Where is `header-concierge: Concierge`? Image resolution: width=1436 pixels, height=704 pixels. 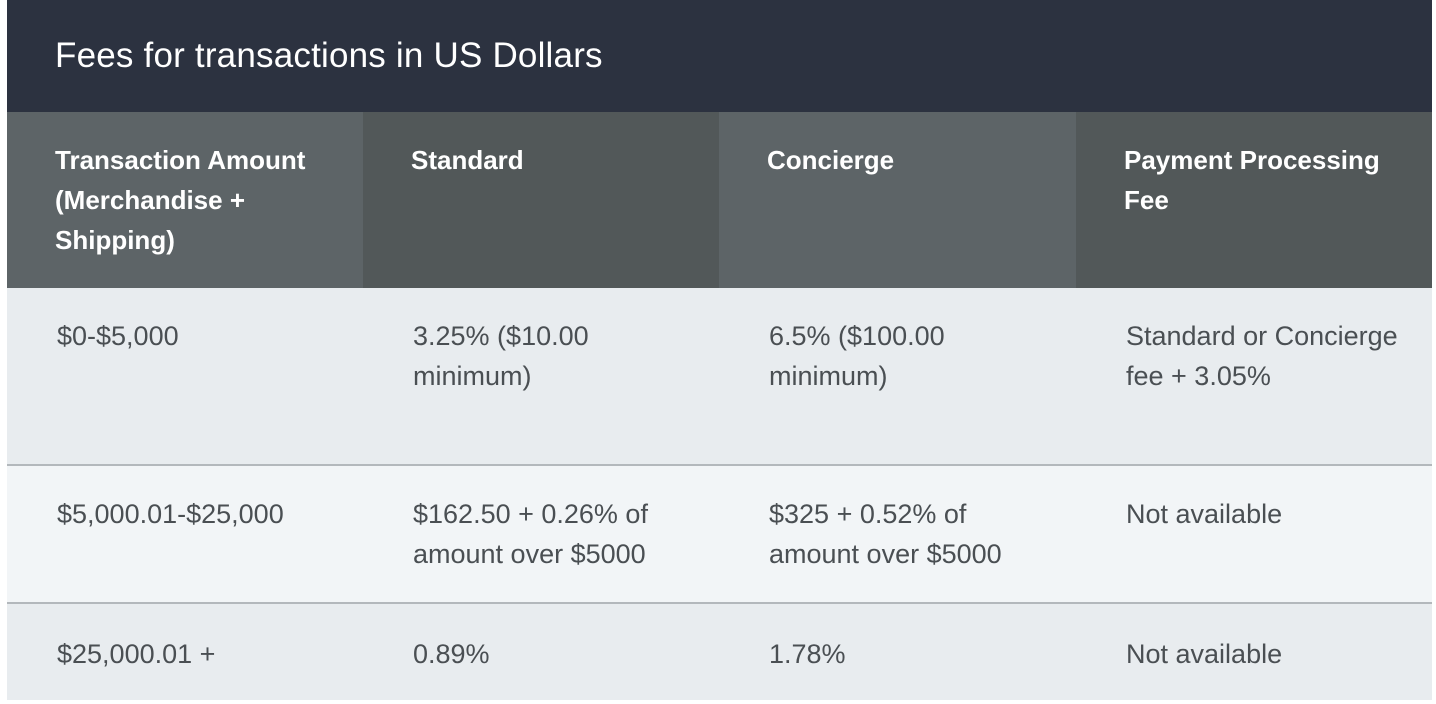
header-concierge: Concierge is located at coordinates (897, 200).